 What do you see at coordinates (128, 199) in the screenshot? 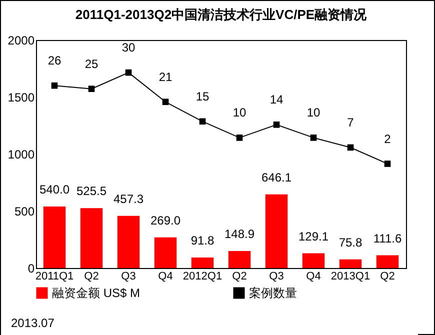
I see `data-label: 457.3` at bounding box center [128, 199].